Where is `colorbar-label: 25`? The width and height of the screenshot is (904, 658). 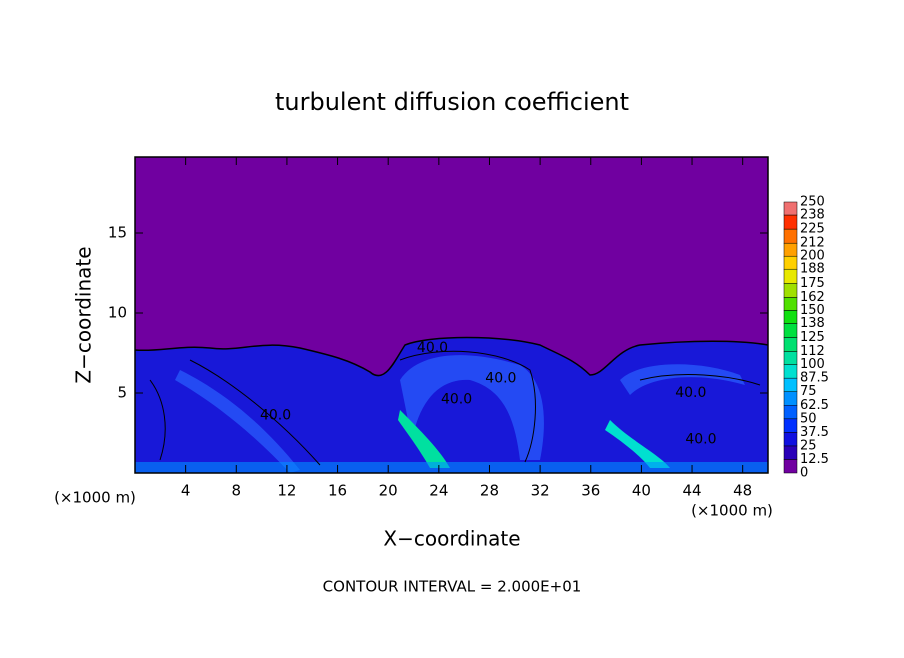
colorbar-label: 25 is located at coordinates (808, 445).